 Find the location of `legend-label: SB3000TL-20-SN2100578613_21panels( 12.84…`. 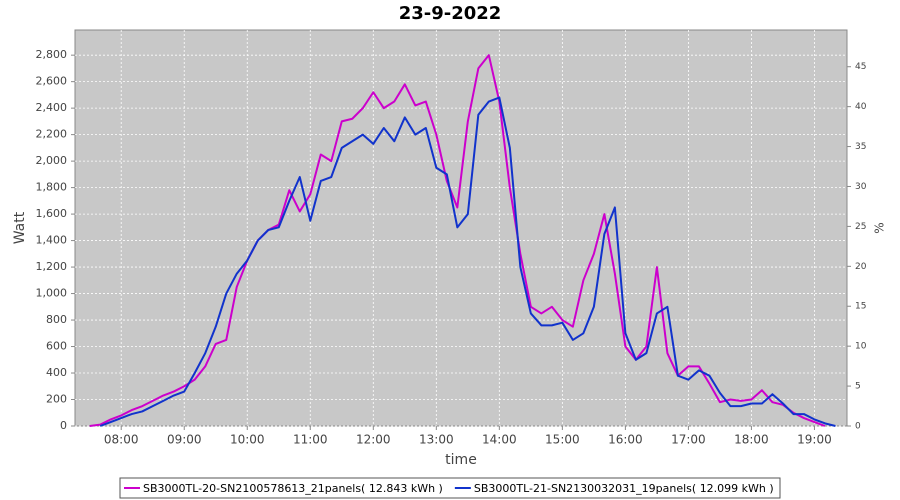

legend-label: SB3000TL-20-SN2100578613_21panels( 12.84… is located at coordinates (293, 488).